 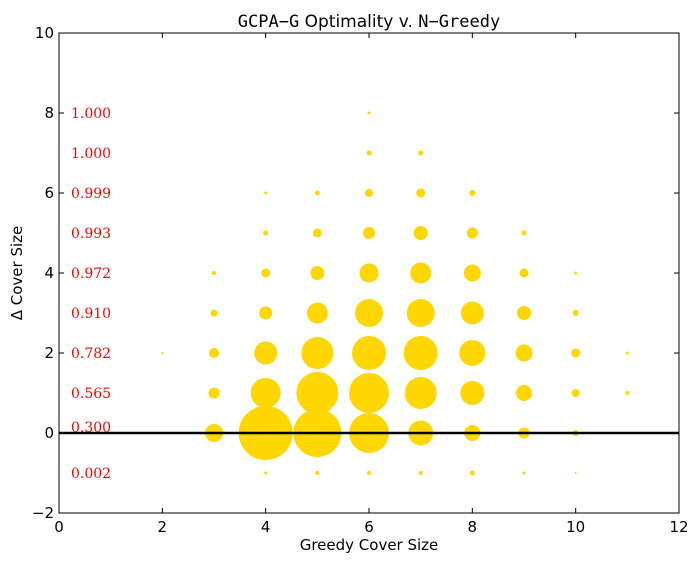 What do you see at coordinates (678, 527) in the screenshot?
I see `x-tick-label: 12` at bounding box center [678, 527].